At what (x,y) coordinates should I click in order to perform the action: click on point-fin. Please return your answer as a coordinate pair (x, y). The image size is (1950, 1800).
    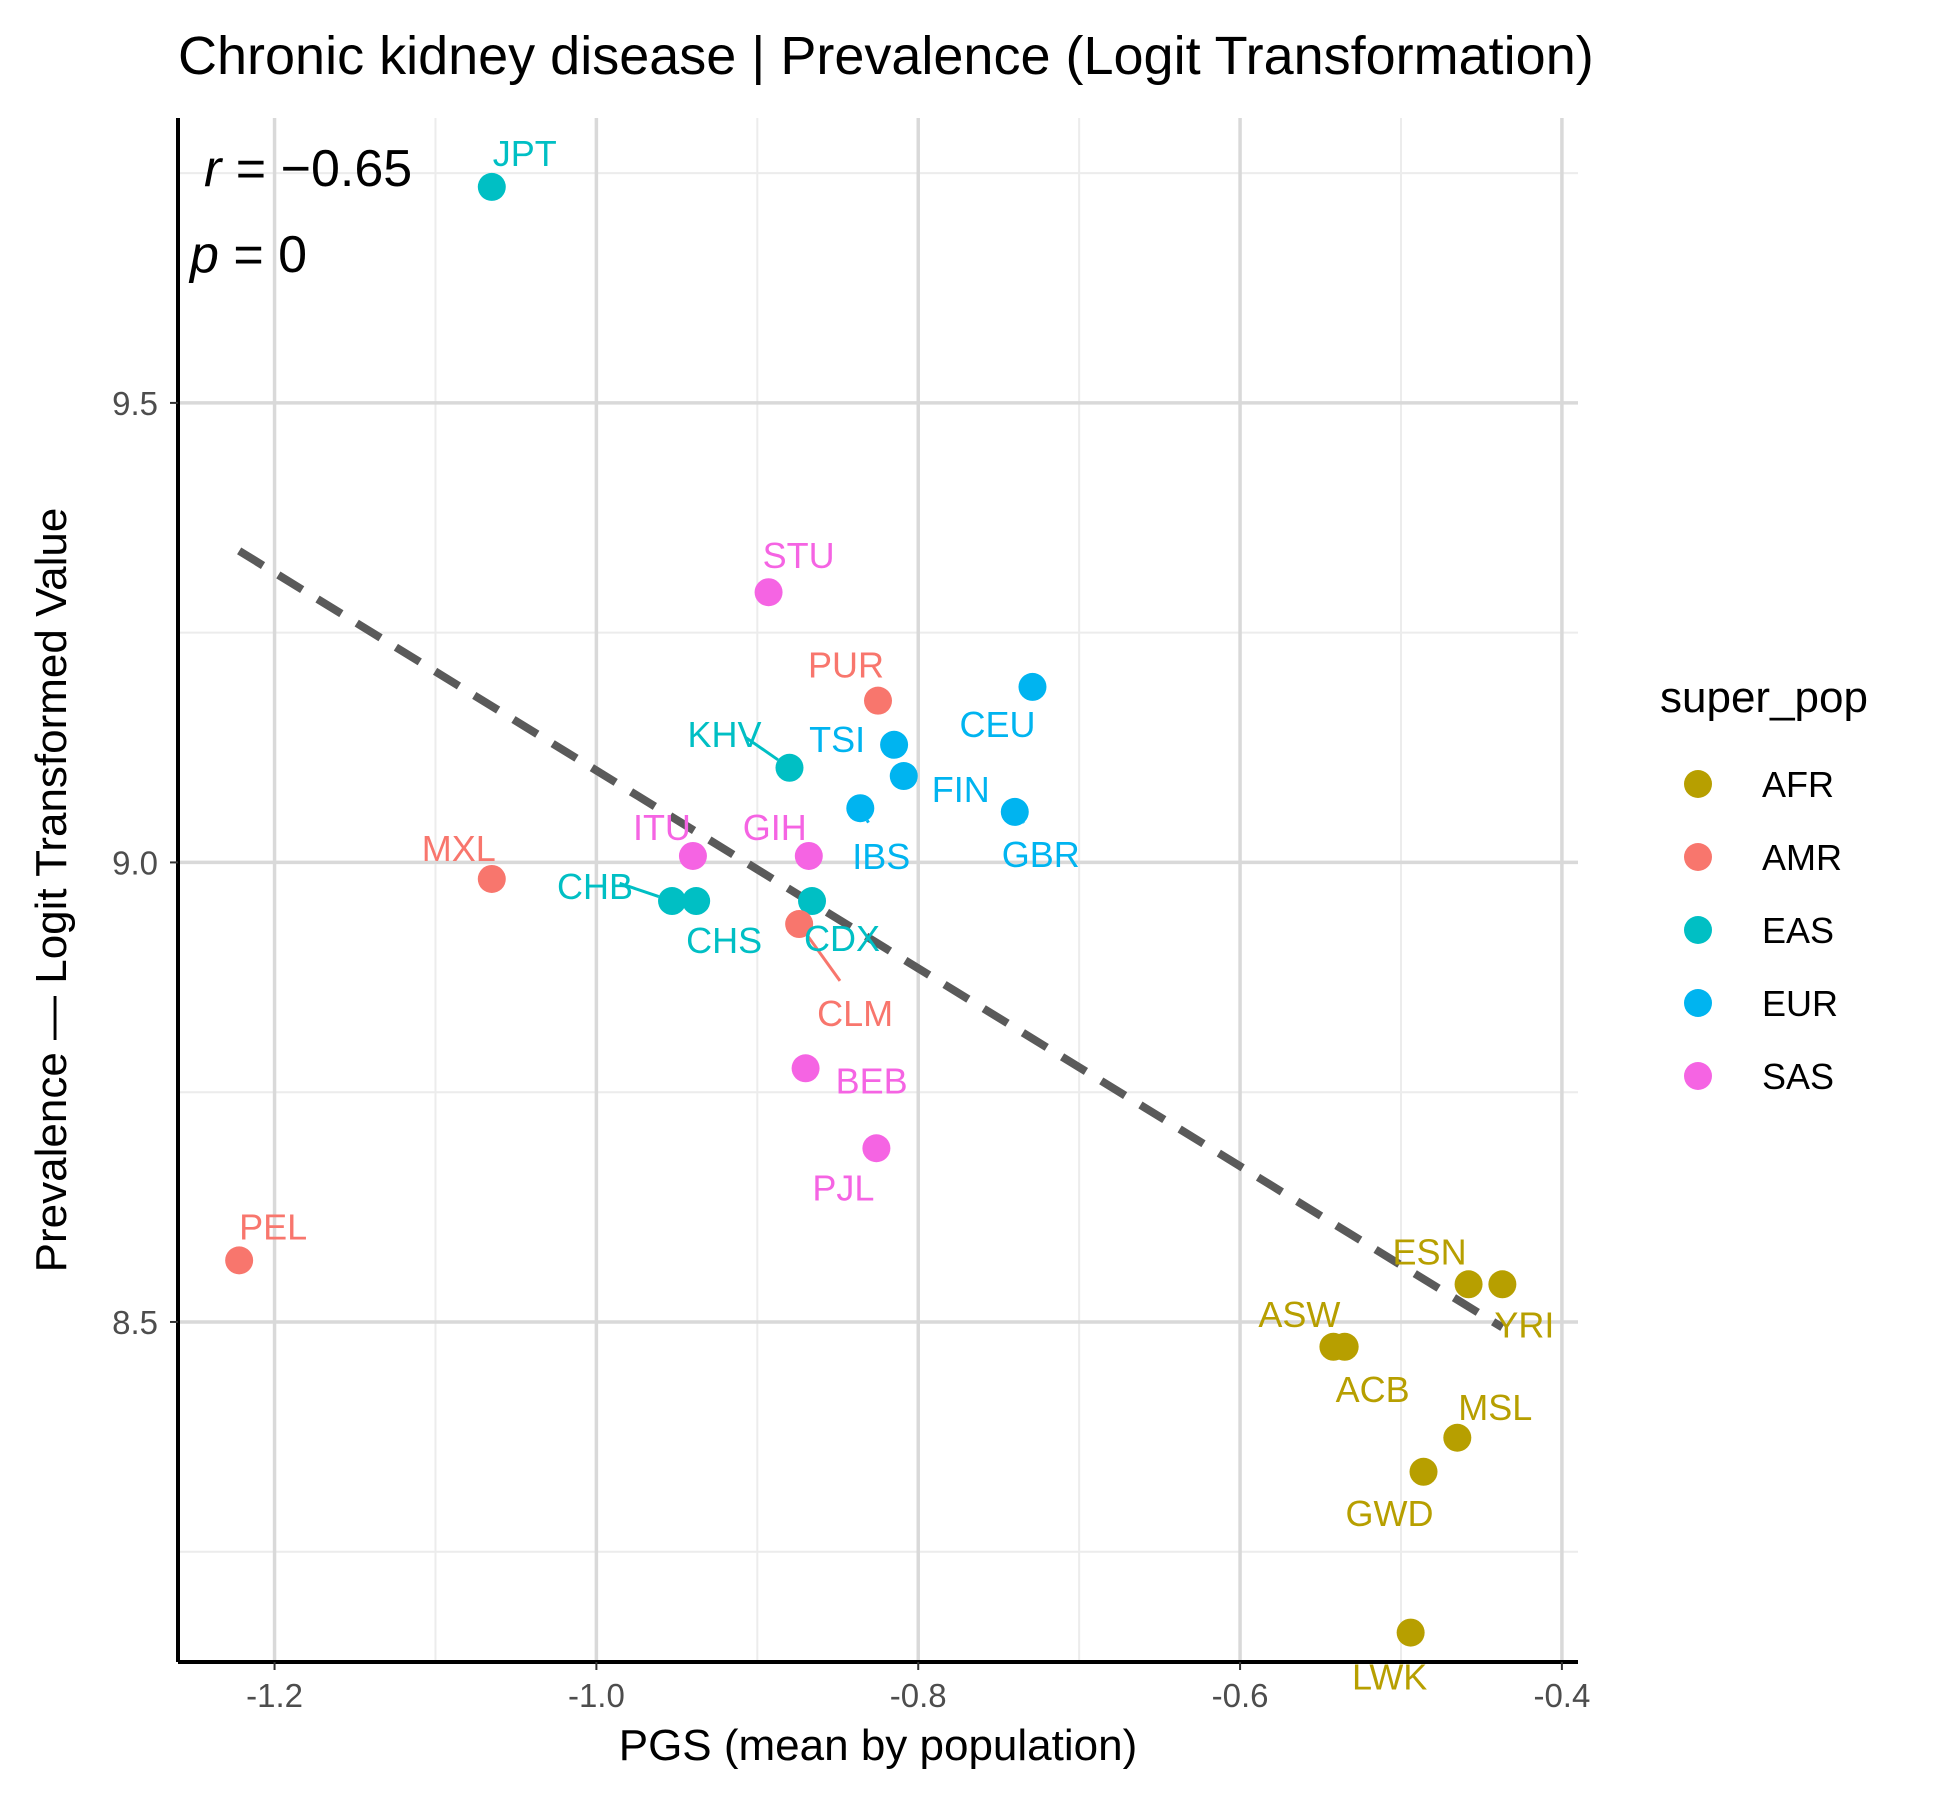
    Looking at the image, I should click on (903, 776).